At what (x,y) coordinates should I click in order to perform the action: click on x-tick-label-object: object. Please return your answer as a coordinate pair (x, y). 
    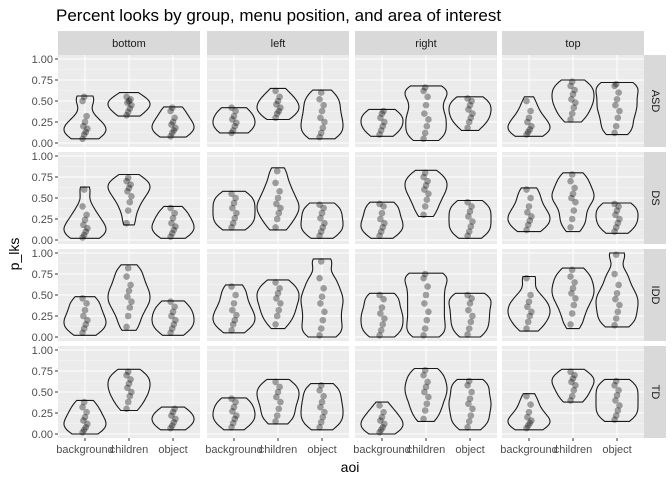
    Looking at the image, I should click on (172, 450).